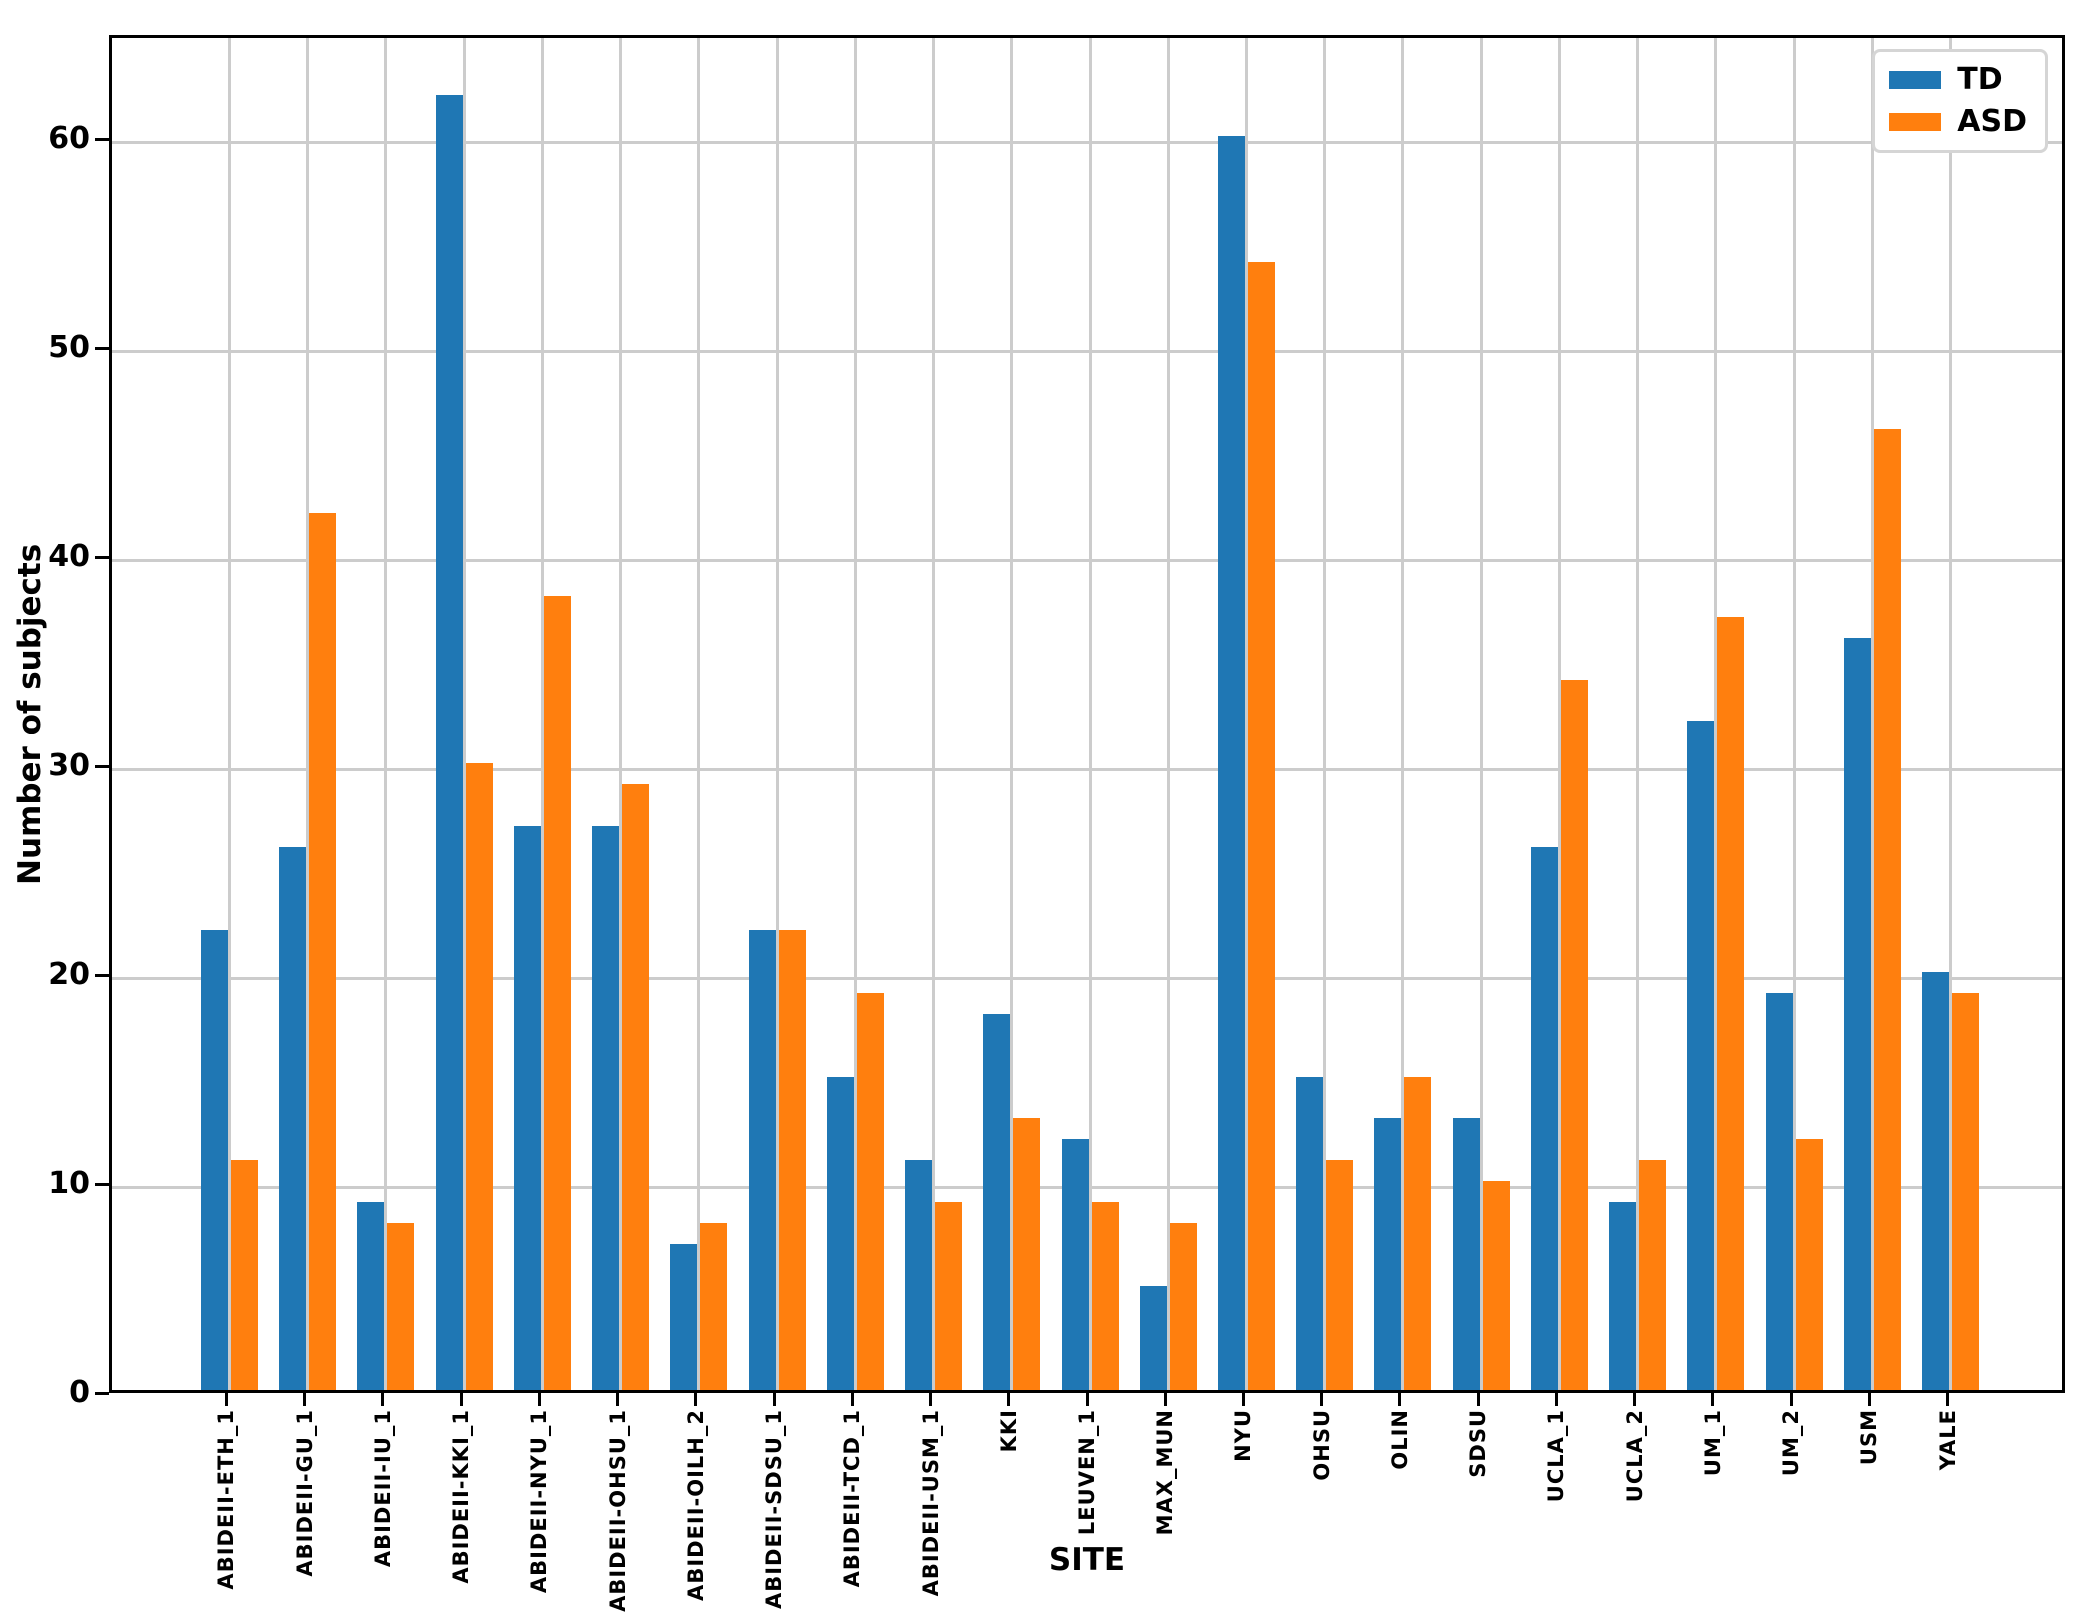 The width and height of the screenshot is (2090, 1612). I want to click on x-tick-label: ABIDEII-SDSU_1, so click(774, 1509).